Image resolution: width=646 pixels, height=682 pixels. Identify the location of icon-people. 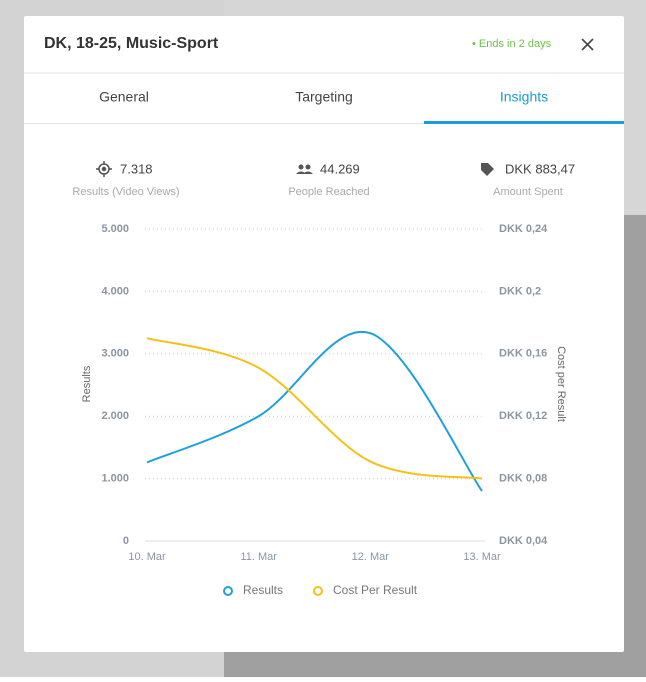
(304, 169).